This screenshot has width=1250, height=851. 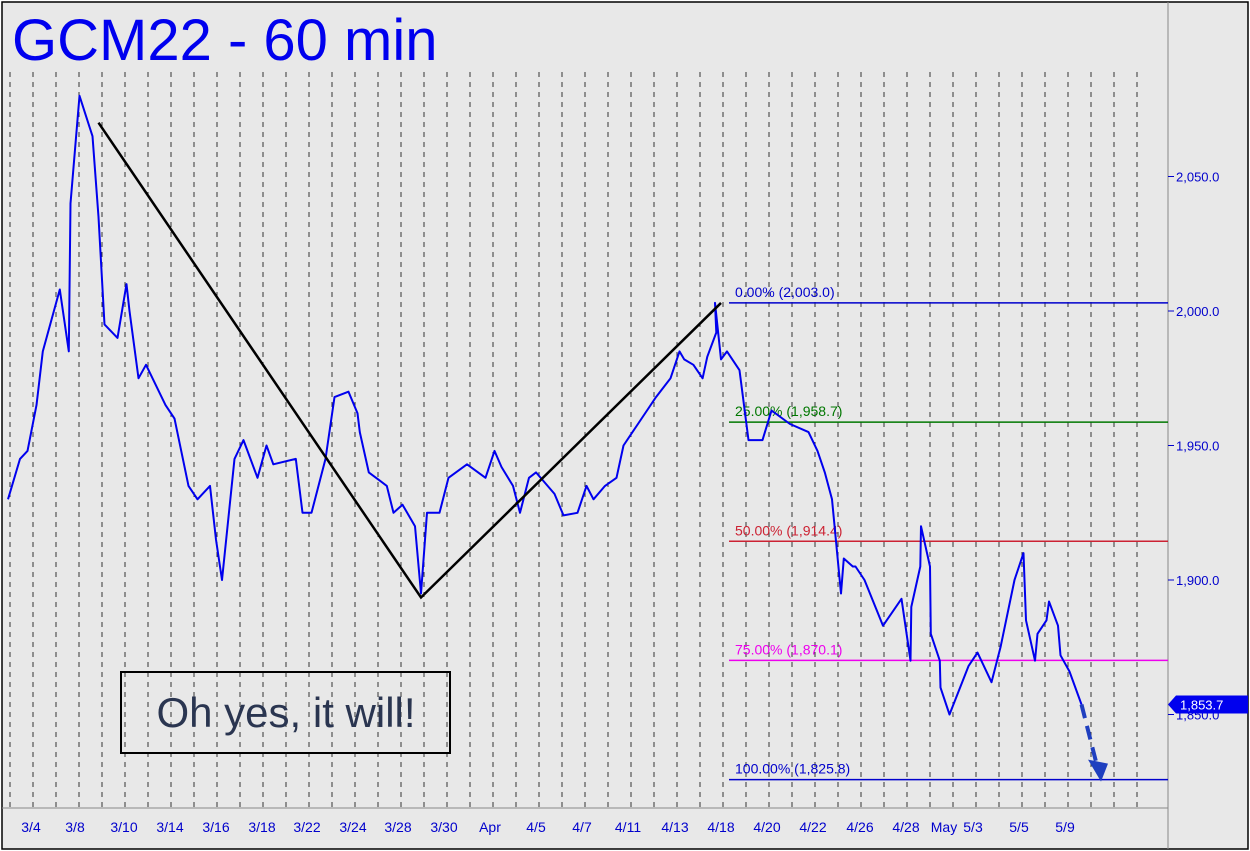 I want to click on fib-level-label: 0.00% (2,003.0), so click(x=785, y=292).